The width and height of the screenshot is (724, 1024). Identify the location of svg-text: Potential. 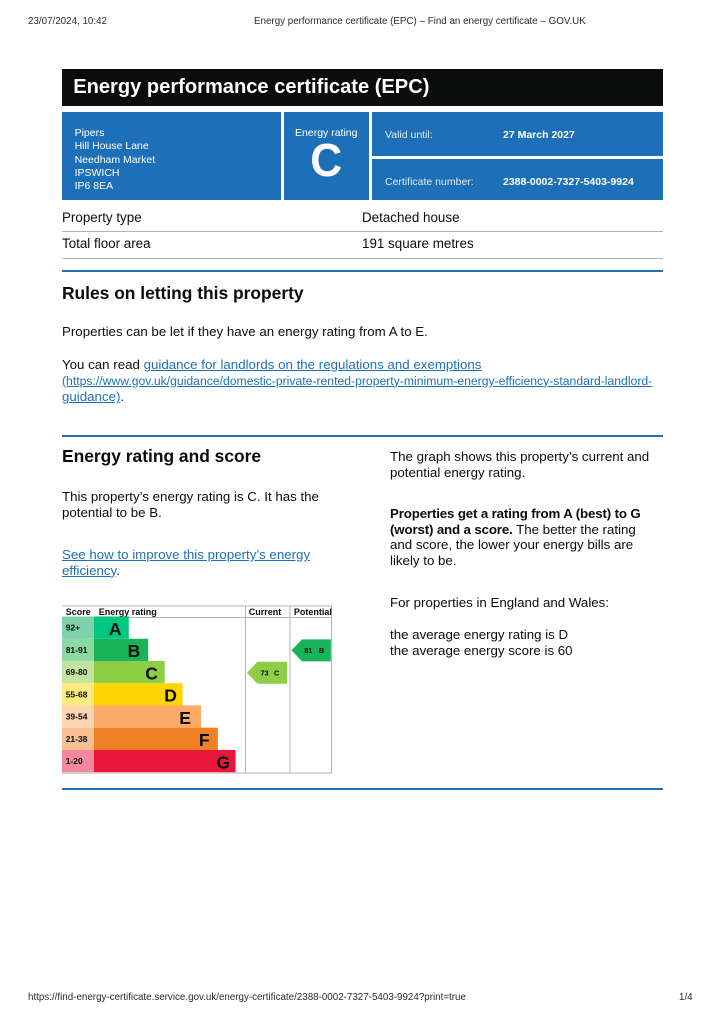
(313, 612).